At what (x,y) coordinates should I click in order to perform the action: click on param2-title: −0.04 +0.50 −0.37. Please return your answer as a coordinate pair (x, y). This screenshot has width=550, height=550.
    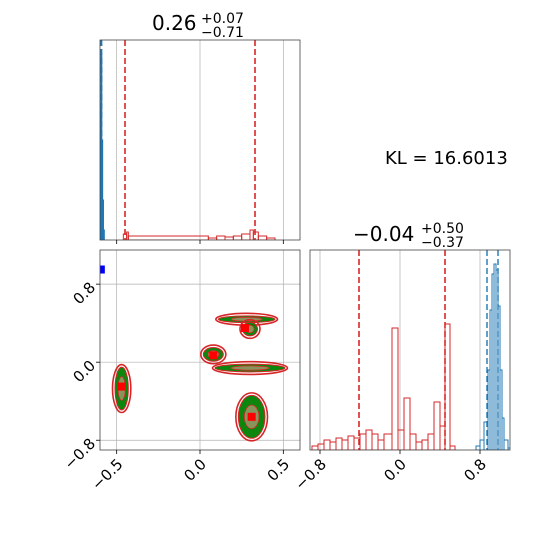
    Looking at the image, I should click on (411, 232).